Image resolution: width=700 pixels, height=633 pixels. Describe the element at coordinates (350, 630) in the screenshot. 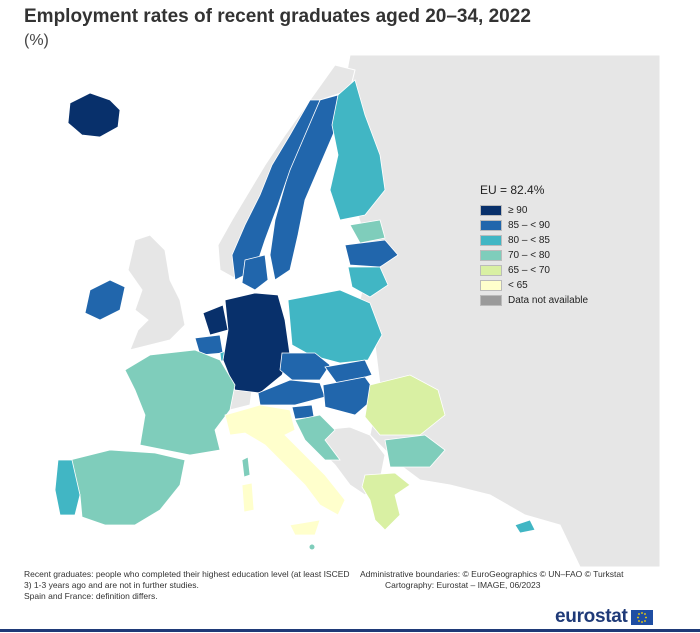

I see `footer-rule` at that location.